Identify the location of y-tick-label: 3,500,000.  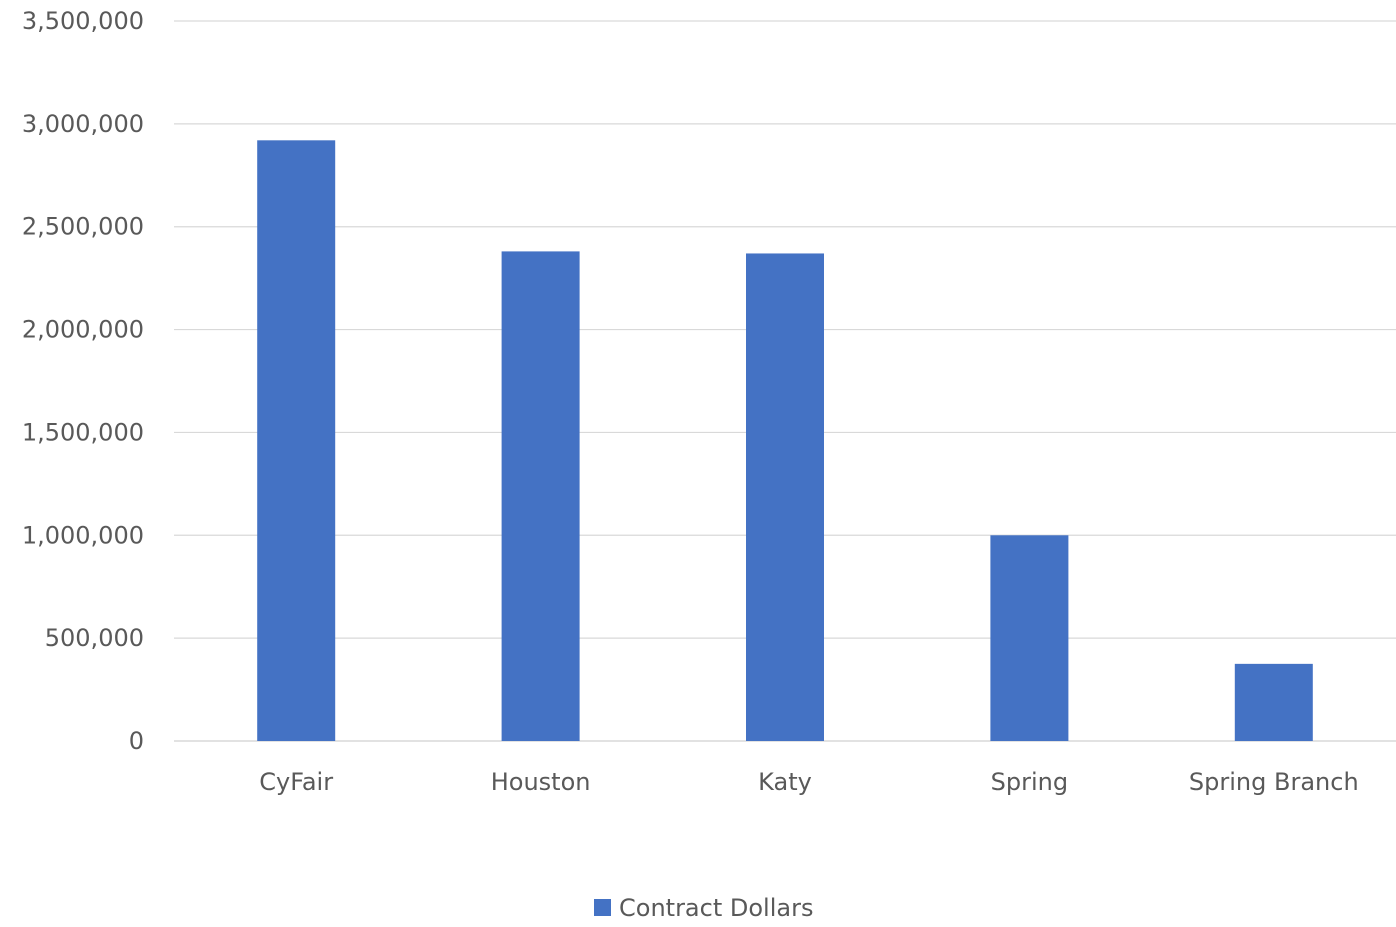
(83, 21).